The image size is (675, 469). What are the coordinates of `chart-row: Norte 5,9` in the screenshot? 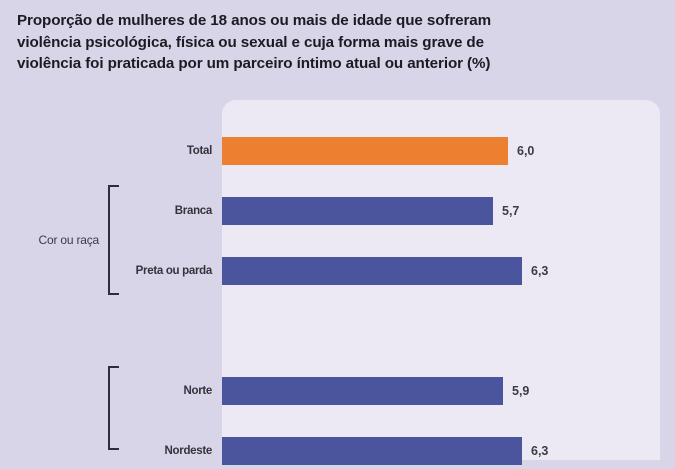 It's located at (337, 391).